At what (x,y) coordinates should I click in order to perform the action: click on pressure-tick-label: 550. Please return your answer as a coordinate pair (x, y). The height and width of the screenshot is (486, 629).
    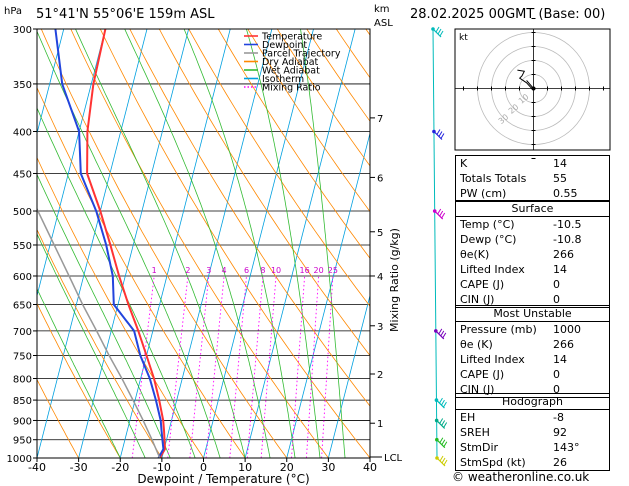
    Looking at the image, I should click on (22, 246).